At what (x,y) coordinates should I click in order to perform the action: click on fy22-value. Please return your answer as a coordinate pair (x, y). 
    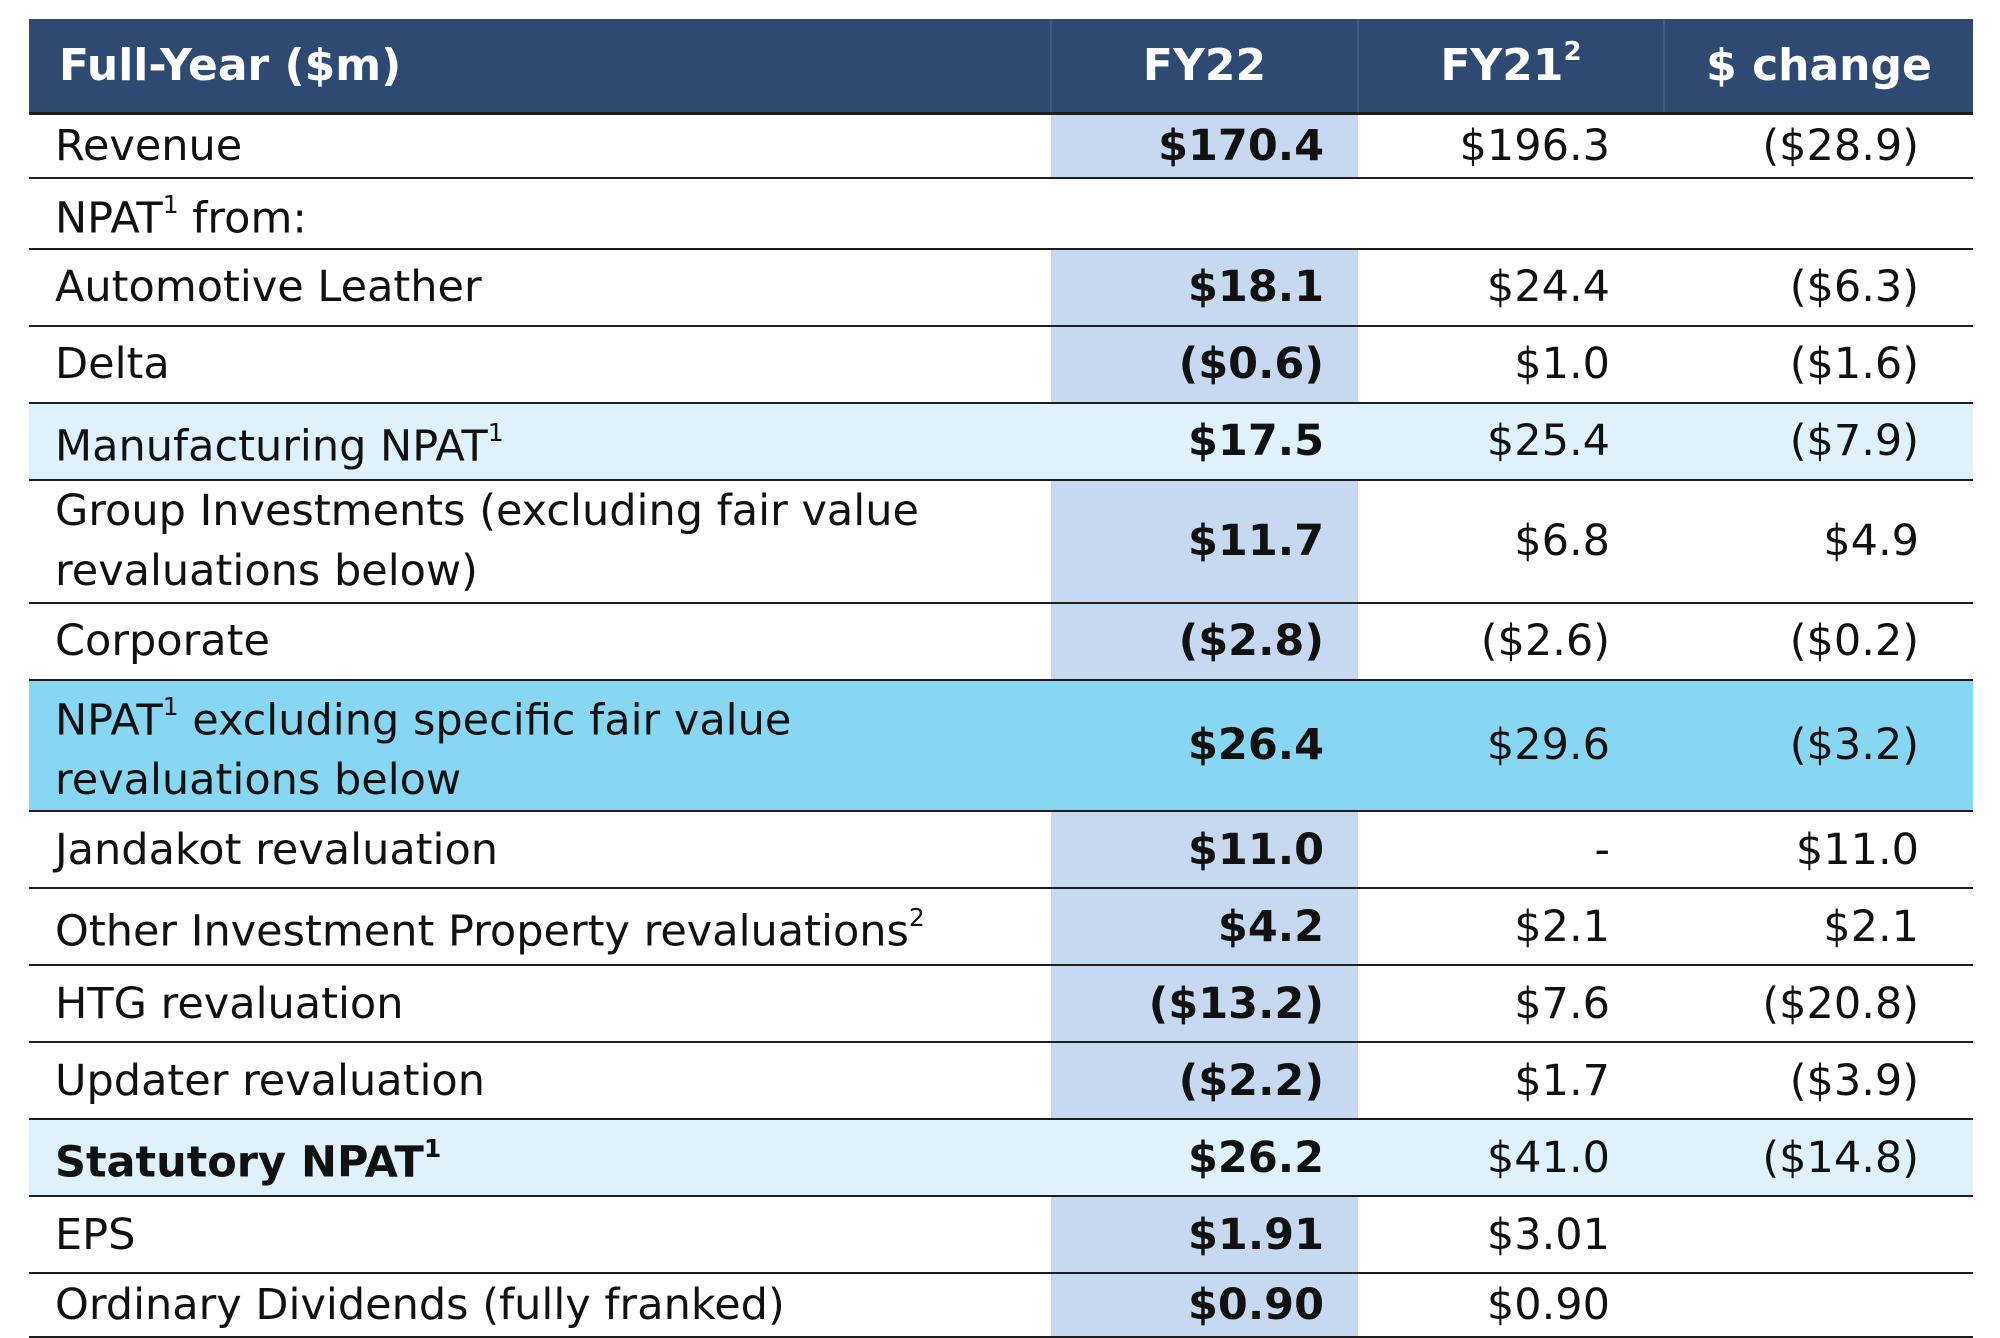
    Looking at the image, I should click on (1204, 213).